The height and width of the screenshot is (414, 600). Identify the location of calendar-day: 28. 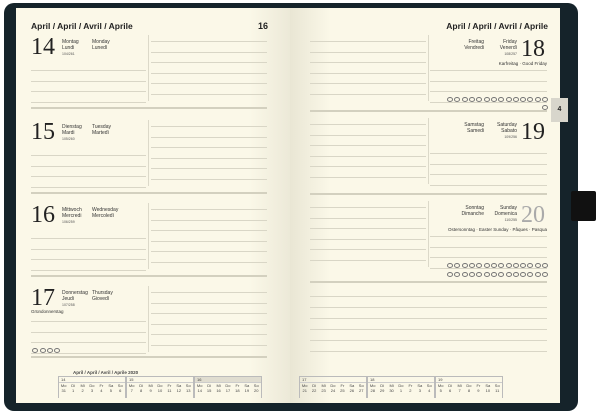
(372, 390).